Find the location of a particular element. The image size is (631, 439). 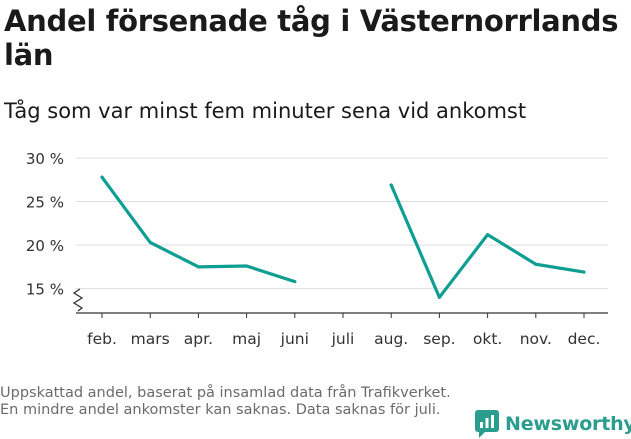

x-tick-label: mars is located at coordinates (150, 339).